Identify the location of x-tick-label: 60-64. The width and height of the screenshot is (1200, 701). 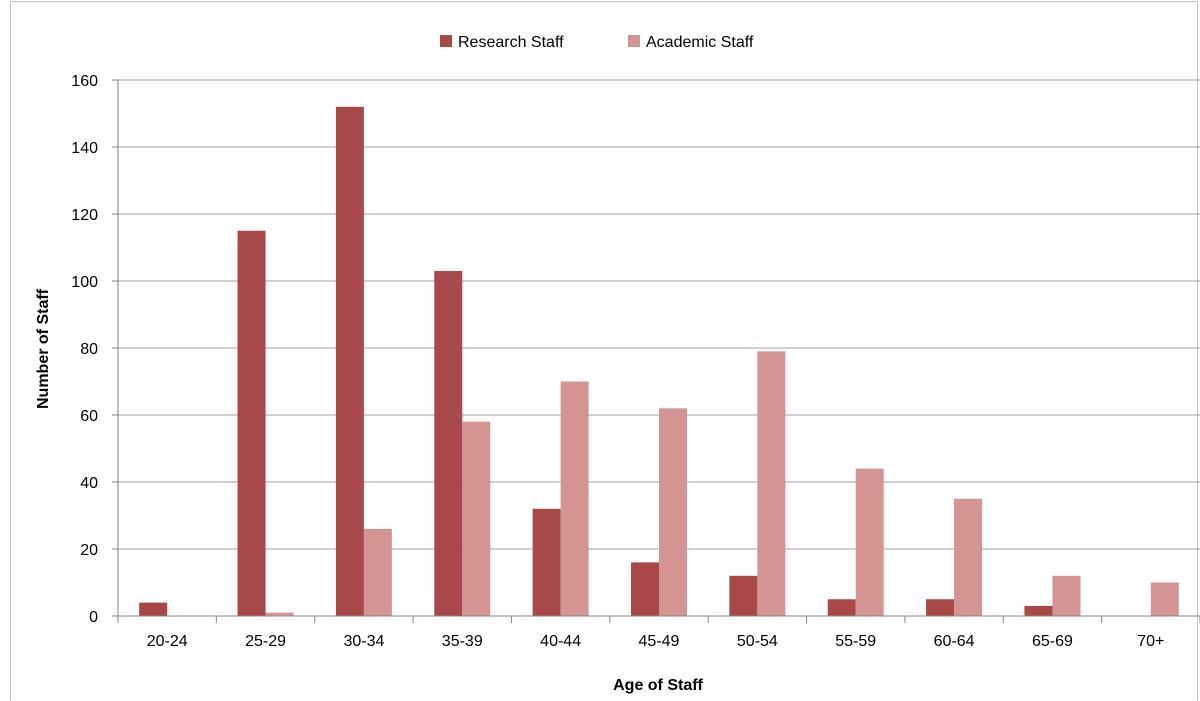
(954, 641).